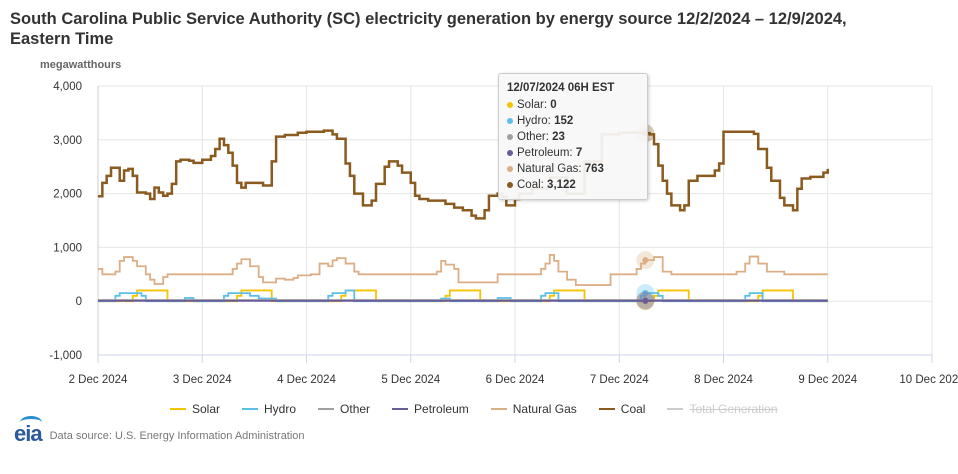 The height and width of the screenshot is (474, 958). I want to click on x-tick-label: 9 Dec 2024, so click(827, 380).